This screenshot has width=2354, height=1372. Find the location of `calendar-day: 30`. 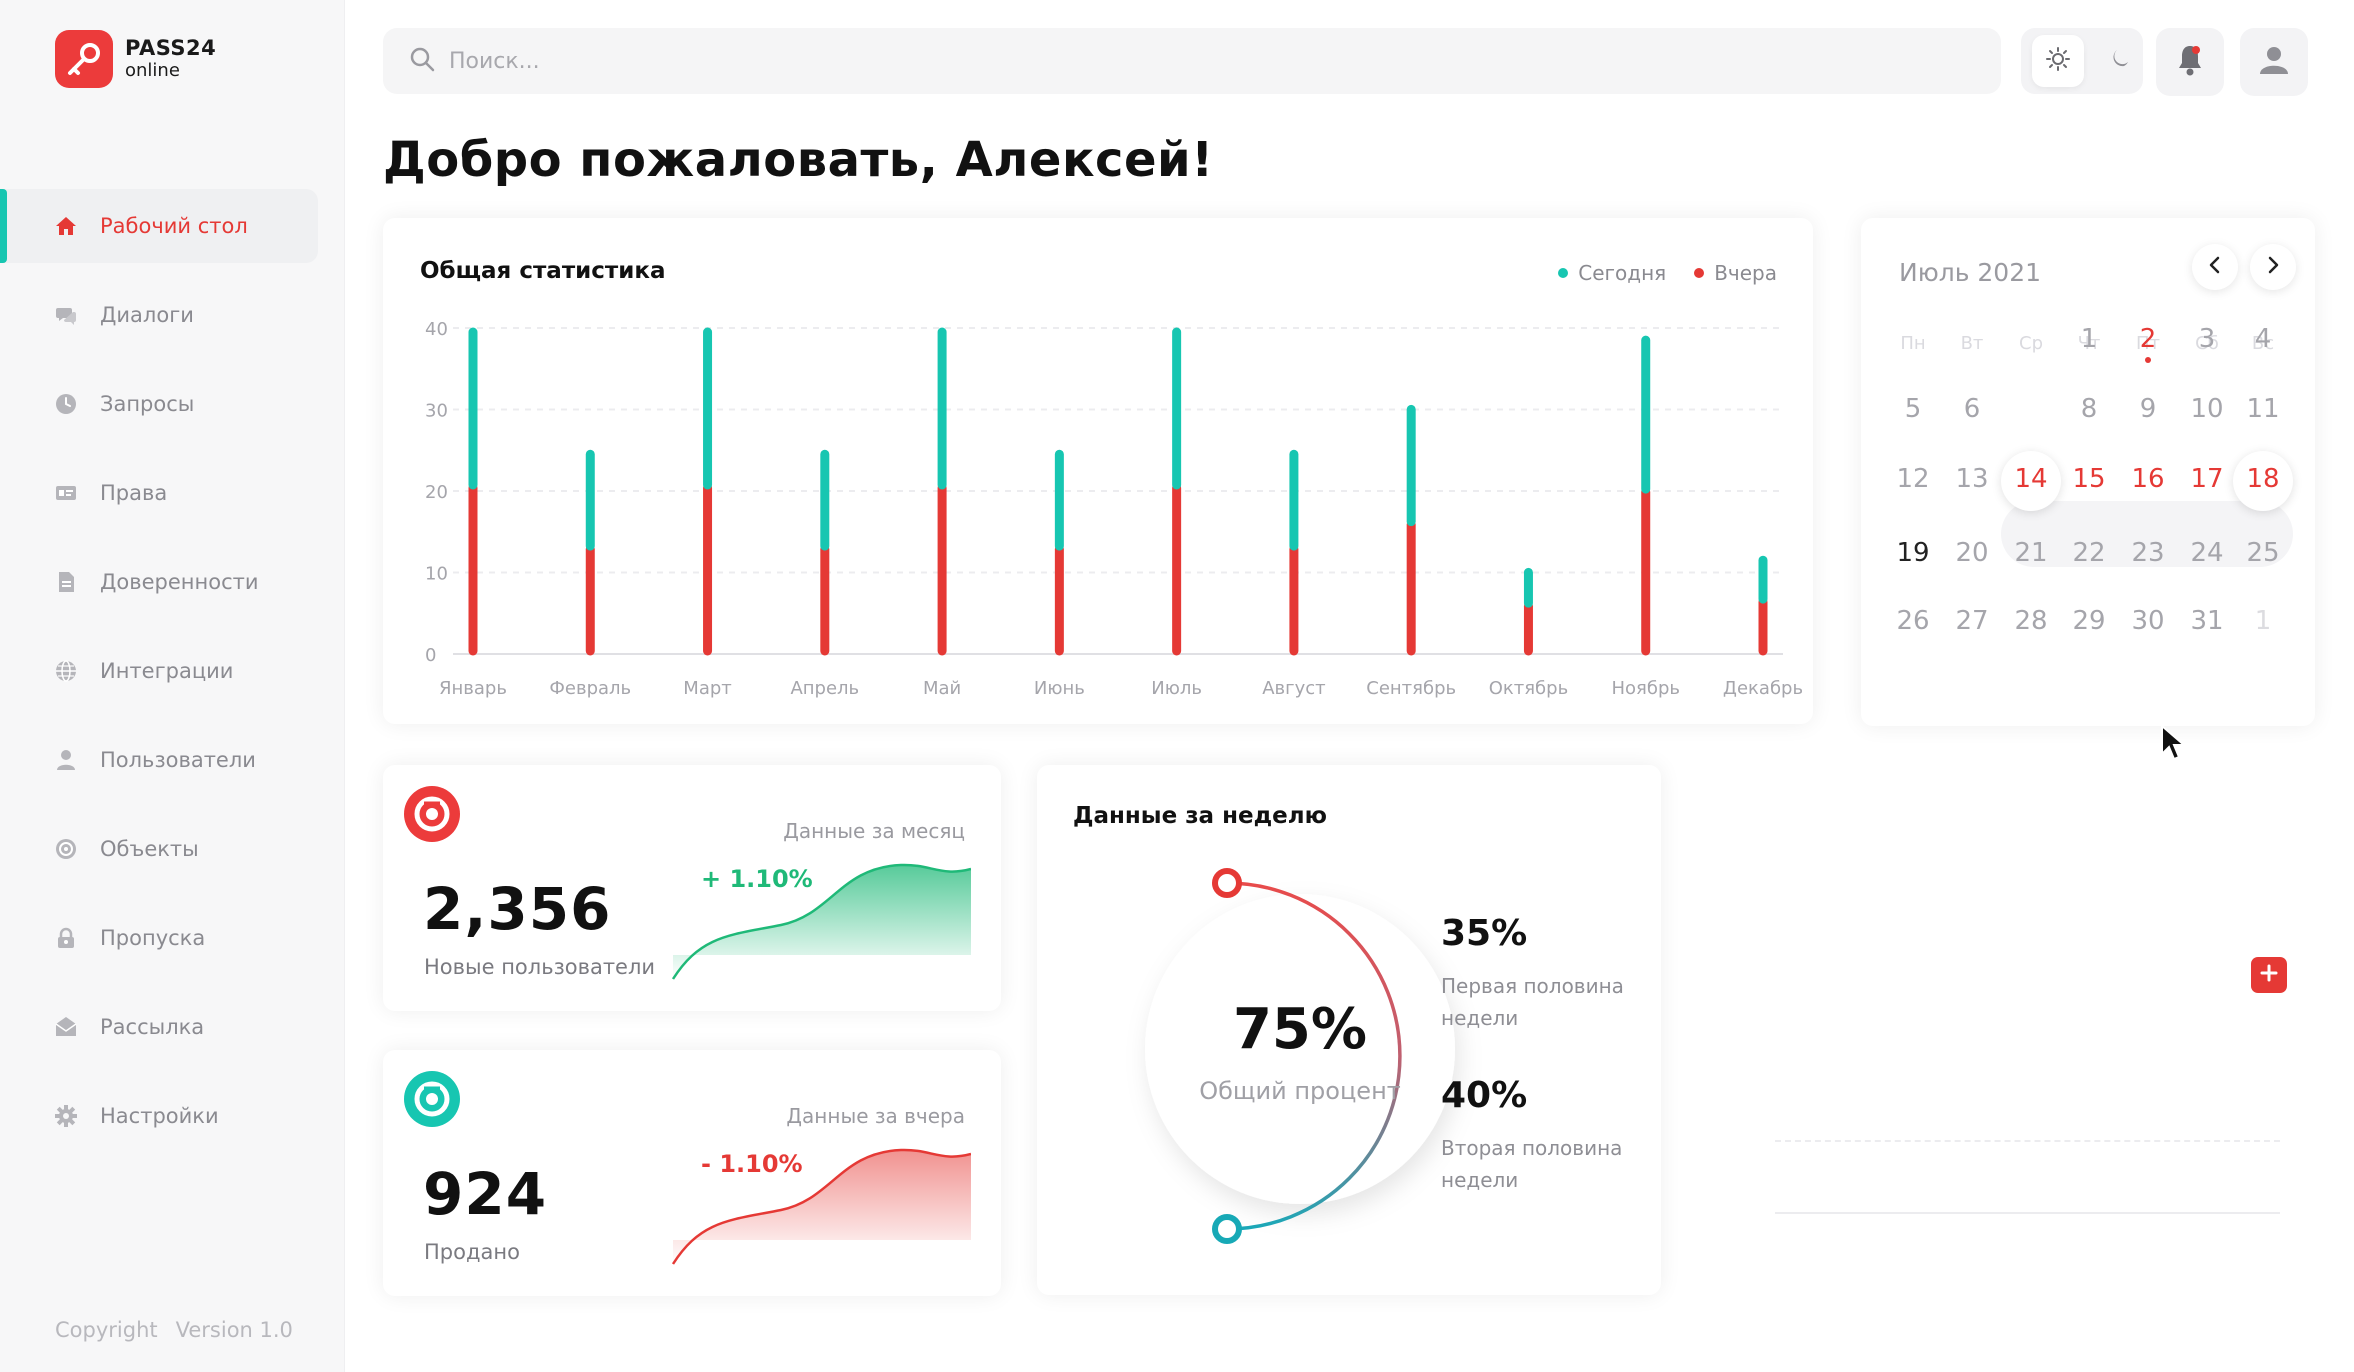

calendar-day: 30 is located at coordinates (2148, 621).